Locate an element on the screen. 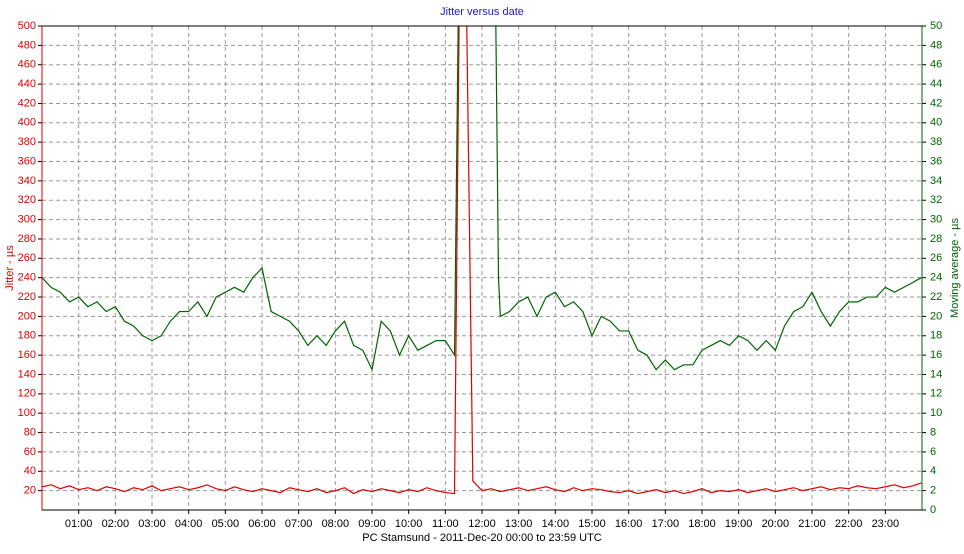  y2-tick-label: 16 is located at coordinates (936, 355).